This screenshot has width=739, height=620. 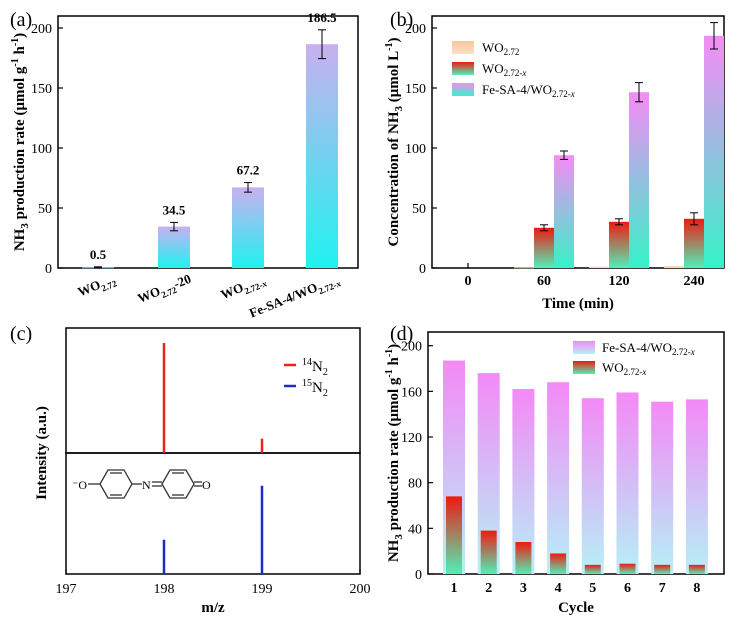 What do you see at coordinates (411, 347) in the screenshot?
I see `panel-d-ytick-label: 200` at bounding box center [411, 347].